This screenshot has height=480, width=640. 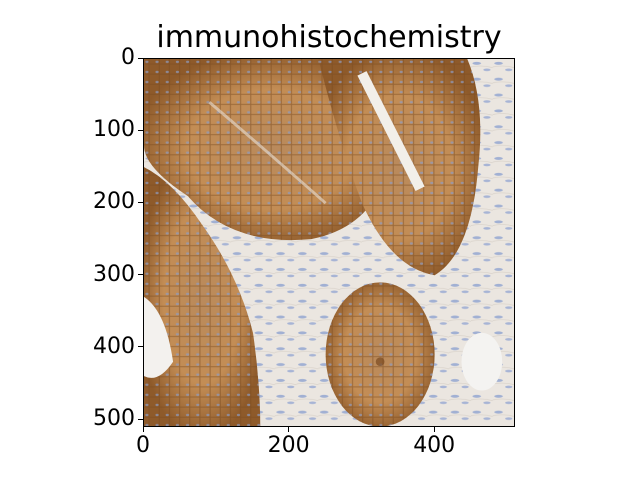 What do you see at coordinates (482, 361) in the screenshot?
I see `lumen-right` at bounding box center [482, 361].